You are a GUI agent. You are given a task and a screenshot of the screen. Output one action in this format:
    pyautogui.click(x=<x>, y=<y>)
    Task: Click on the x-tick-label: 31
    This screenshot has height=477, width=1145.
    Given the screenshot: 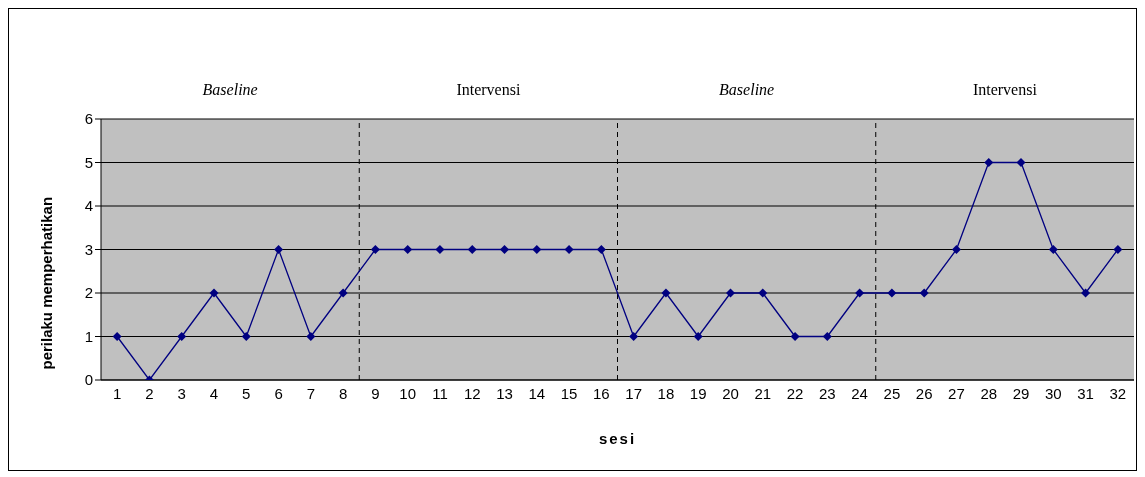 What is the action you would take?
    pyautogui.click(x=1085, y=393)
    